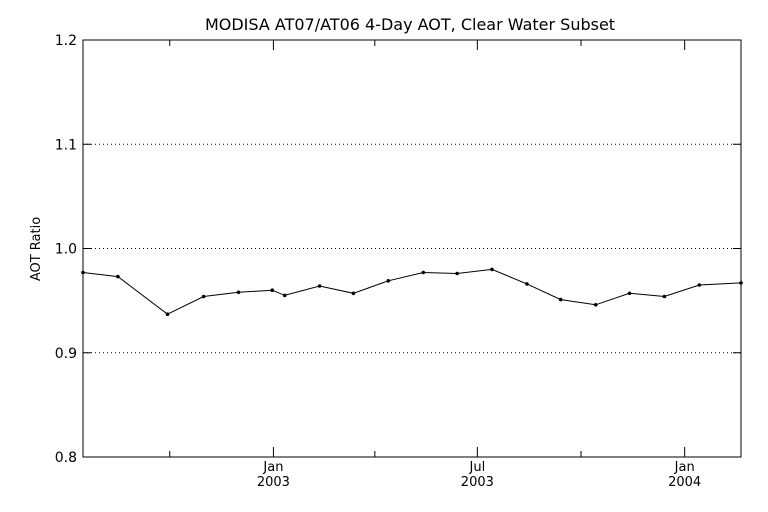 The width and height of the screenshot is (768, 512). I want to click on y-tick-label: 0.9, so click(66, 354).